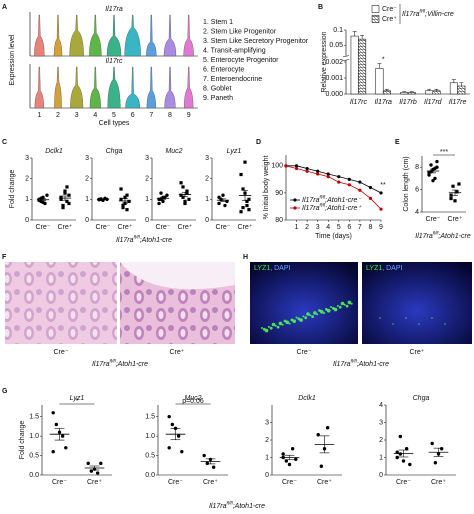  Describe the element at coordinates (39, 115) in the screenshot. I see `x-tick-label: 1` at that location.